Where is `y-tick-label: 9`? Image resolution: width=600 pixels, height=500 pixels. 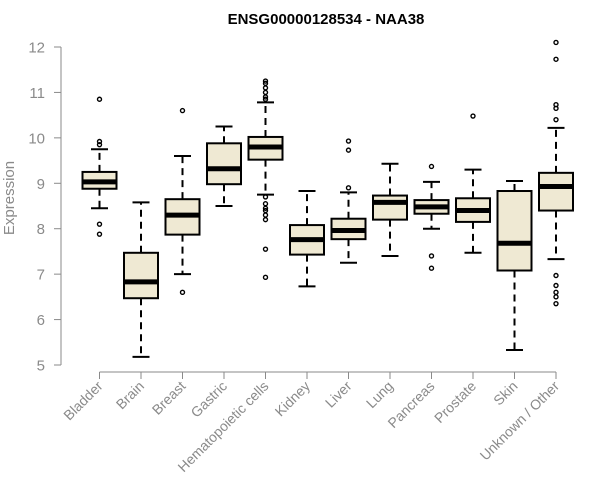
y-tick-label: 9 is located at coordinates (41, 184).